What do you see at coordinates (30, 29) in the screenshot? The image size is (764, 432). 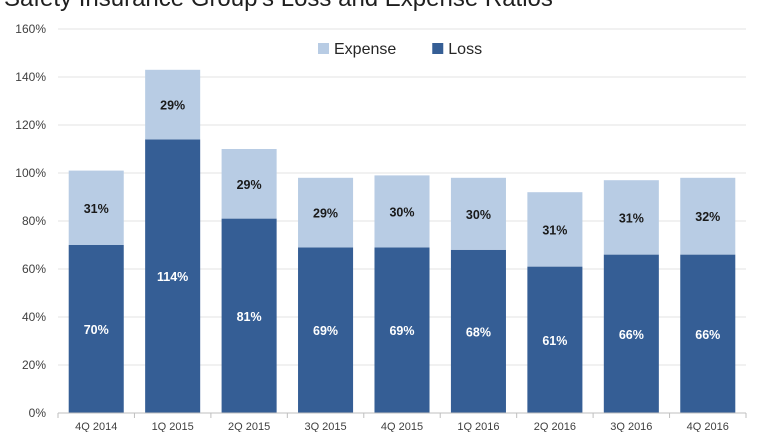 I see `y-tick-label: 160%` at bounding box center [30, 29].